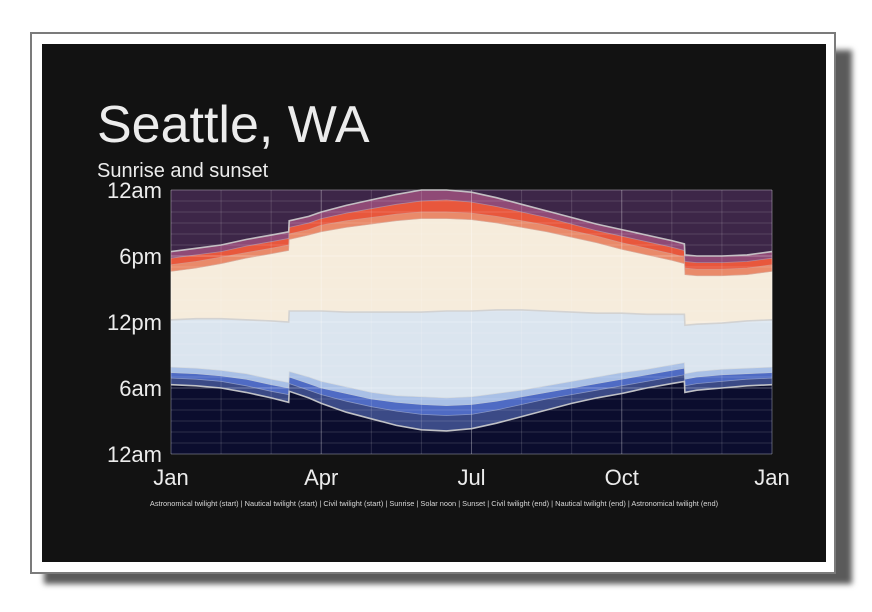 The height and width of the screenshot is (612, 872). I want to click on line-civil-twilight-start, so click(471, 387).